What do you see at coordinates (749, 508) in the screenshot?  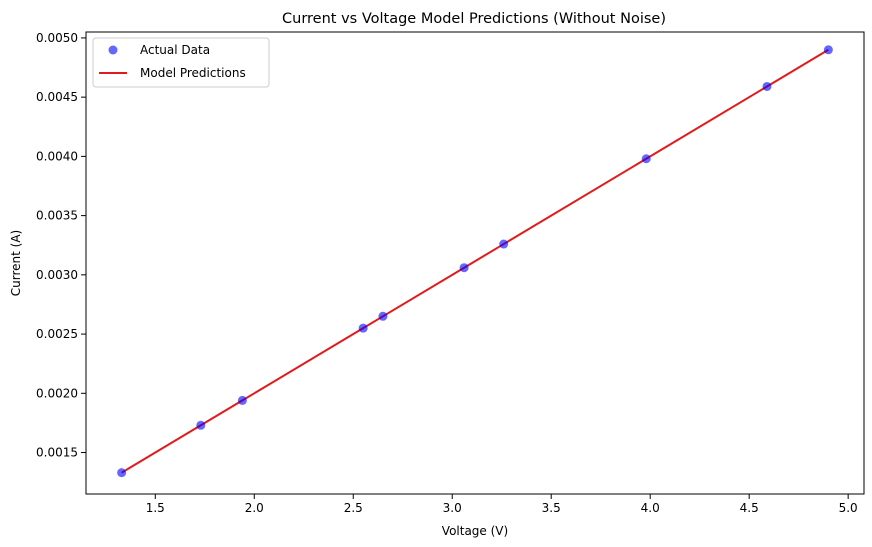 I see `x-tick-label: 4.5` at bounding box center [749, 508].